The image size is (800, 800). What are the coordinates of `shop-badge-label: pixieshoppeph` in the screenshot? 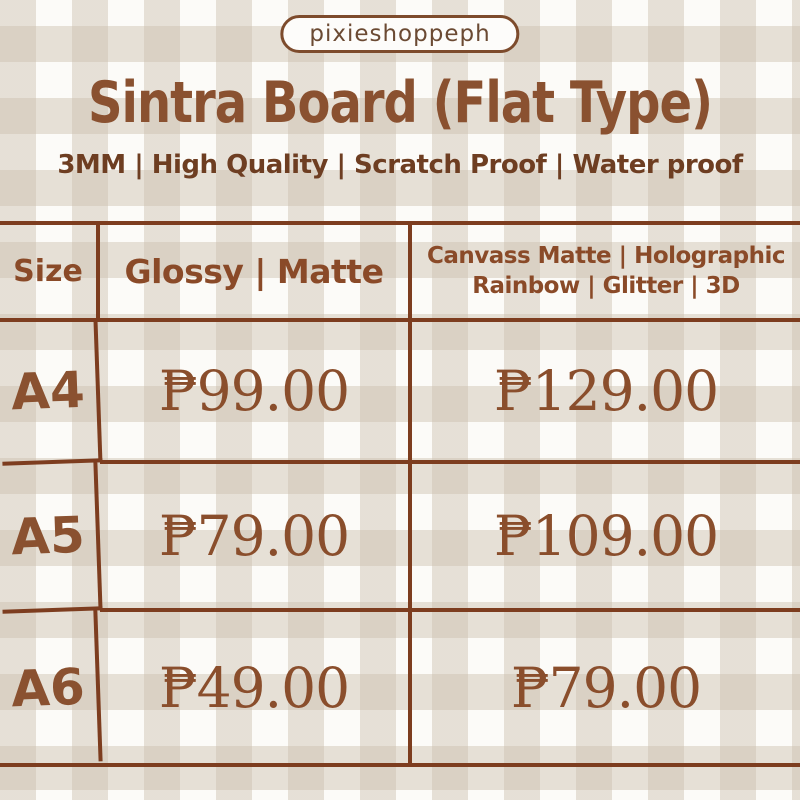 It's located at (400, 34).